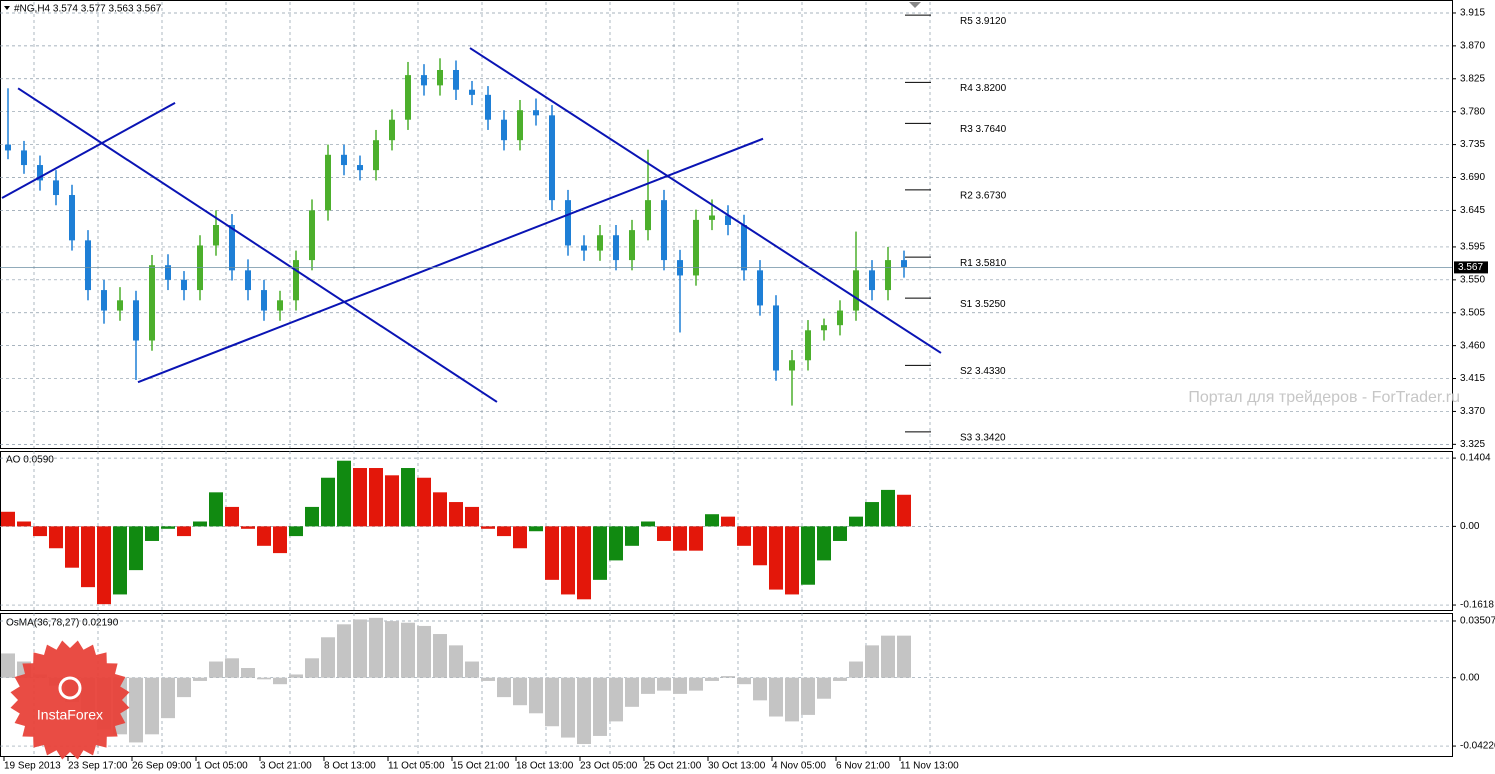  What do you see at coordinates (737, 766) in the screenshot?
I see `x-tick-label: 30 Oct 13:00` at bounding box center [737, 766].